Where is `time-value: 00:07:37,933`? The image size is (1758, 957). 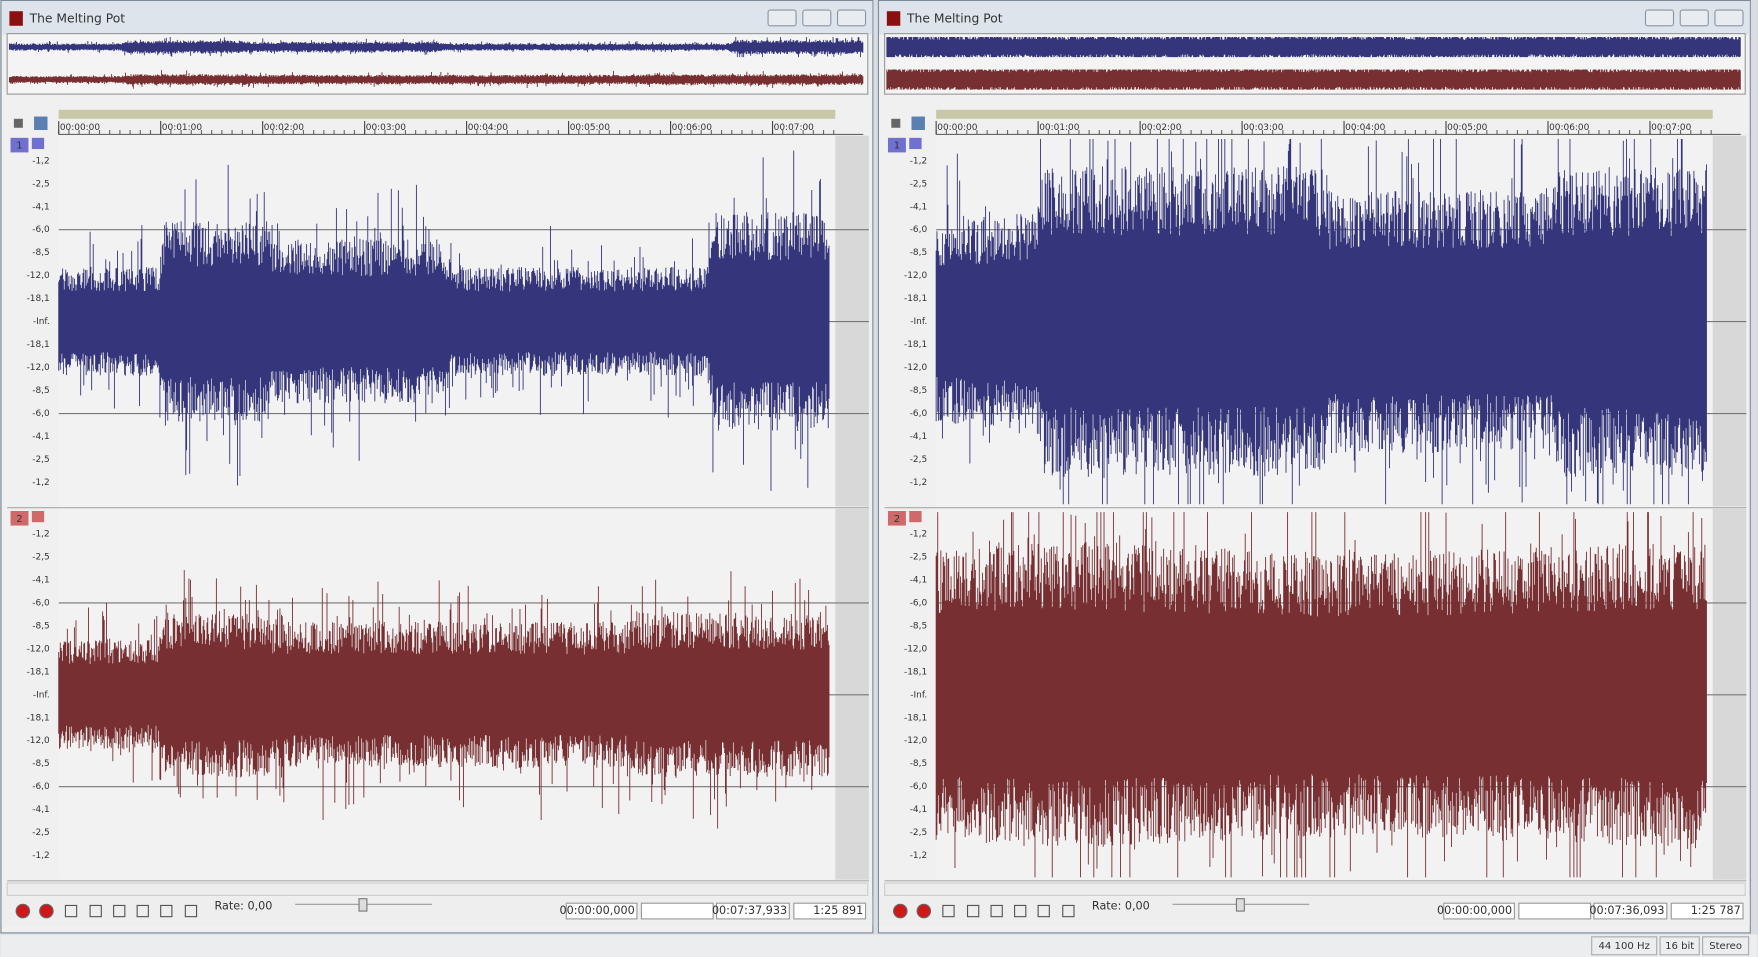
time-value: 00:07:37,933 is located at coordinates (749, 910).